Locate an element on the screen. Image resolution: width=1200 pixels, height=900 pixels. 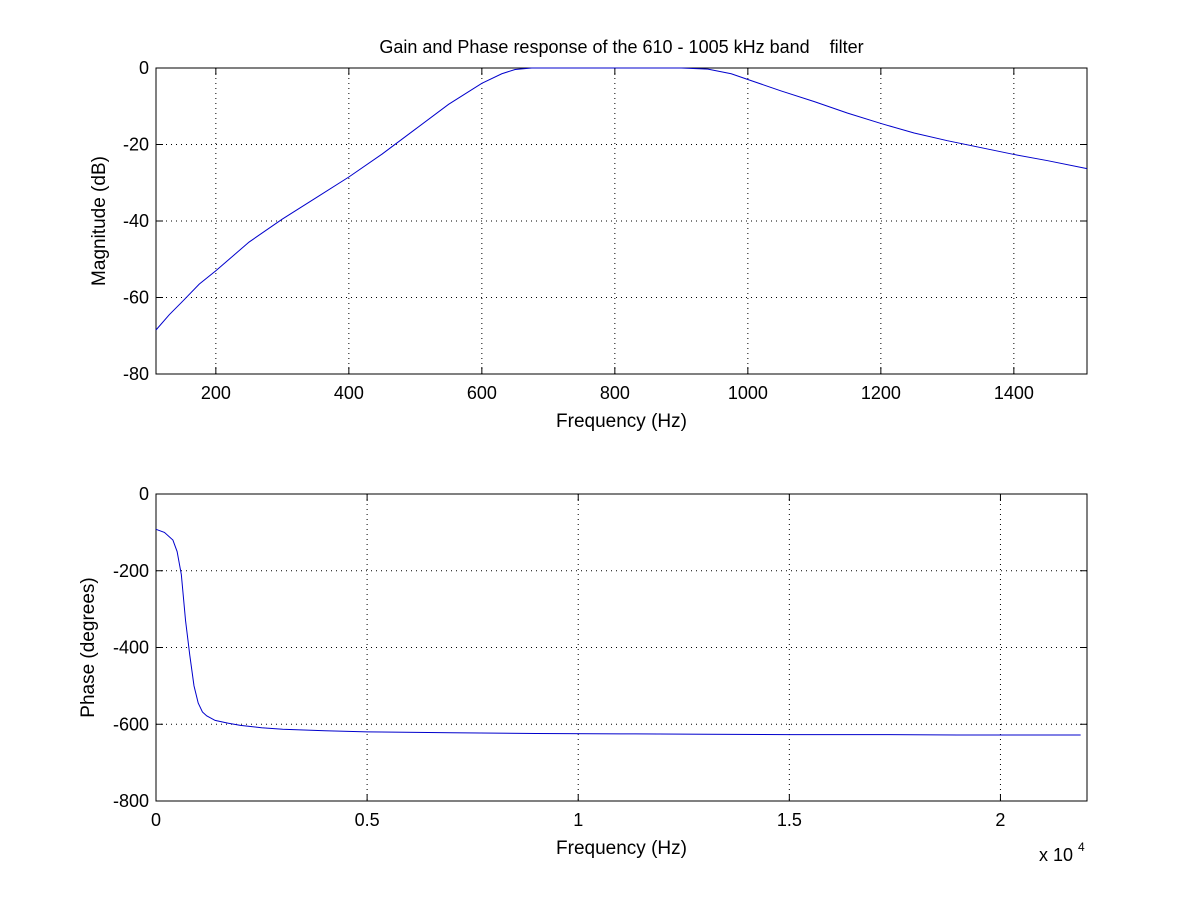
phase-y-tick-label: -800 is located at coordinates (131, 801).